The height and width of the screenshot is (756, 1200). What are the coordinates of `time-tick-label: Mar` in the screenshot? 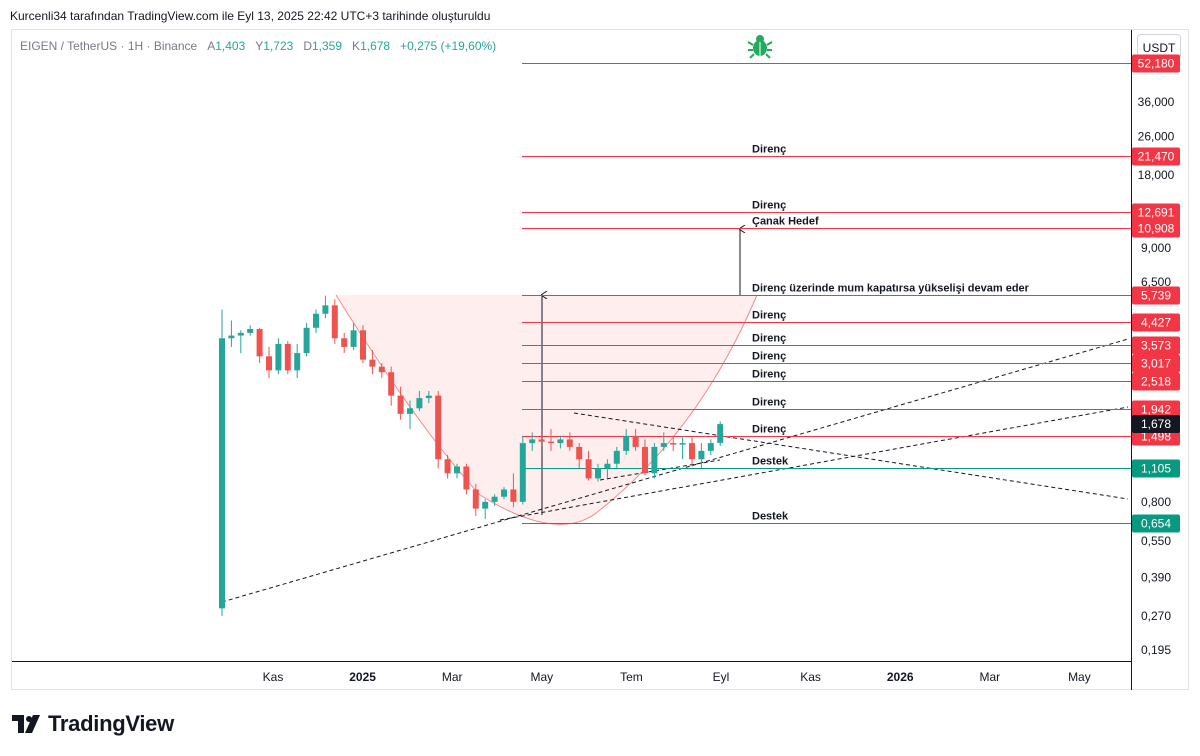 It's located at (989, 677).